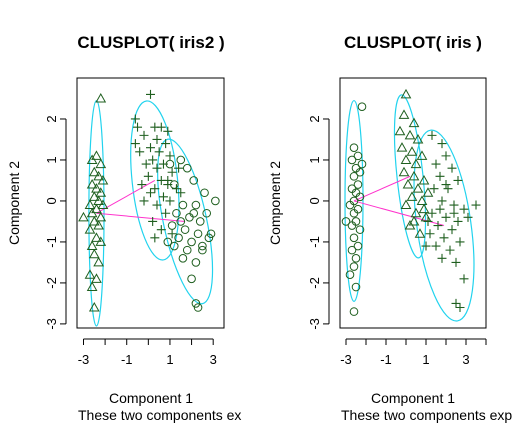 The height and width of the screenshot is (428, 525). Describe the element at coordinates (346, 359) in the screenshot. I see `x-tick-label: -3` at that location.